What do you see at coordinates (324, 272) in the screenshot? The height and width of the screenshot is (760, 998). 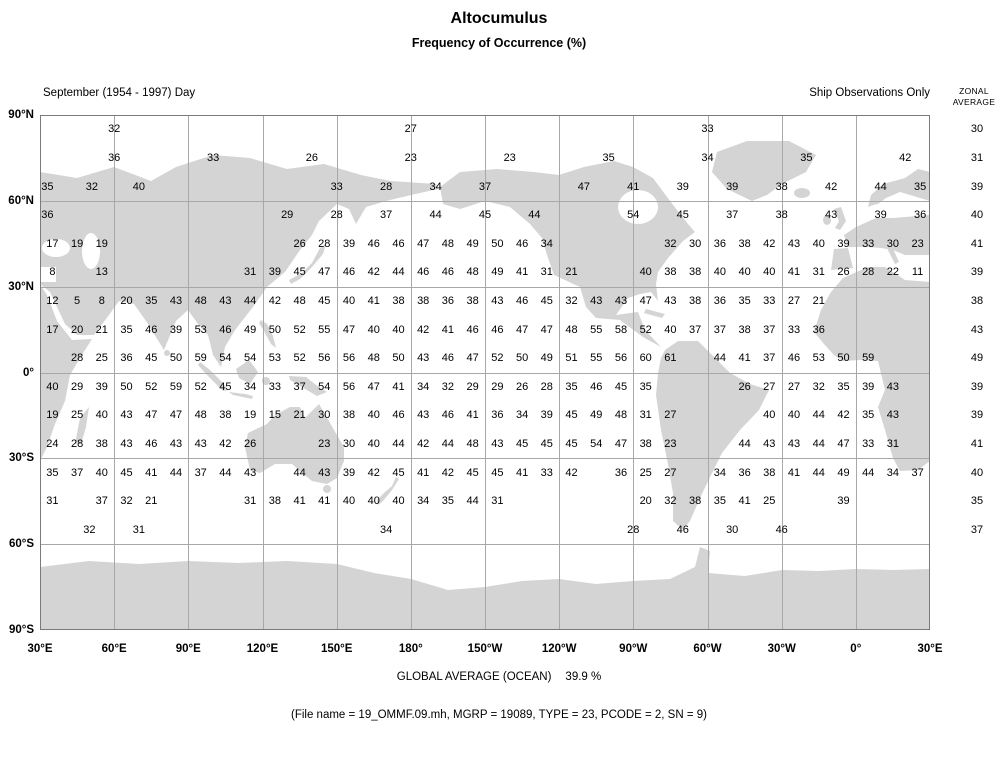 I see `grid-value: 47` at bounding box center [324, 272].